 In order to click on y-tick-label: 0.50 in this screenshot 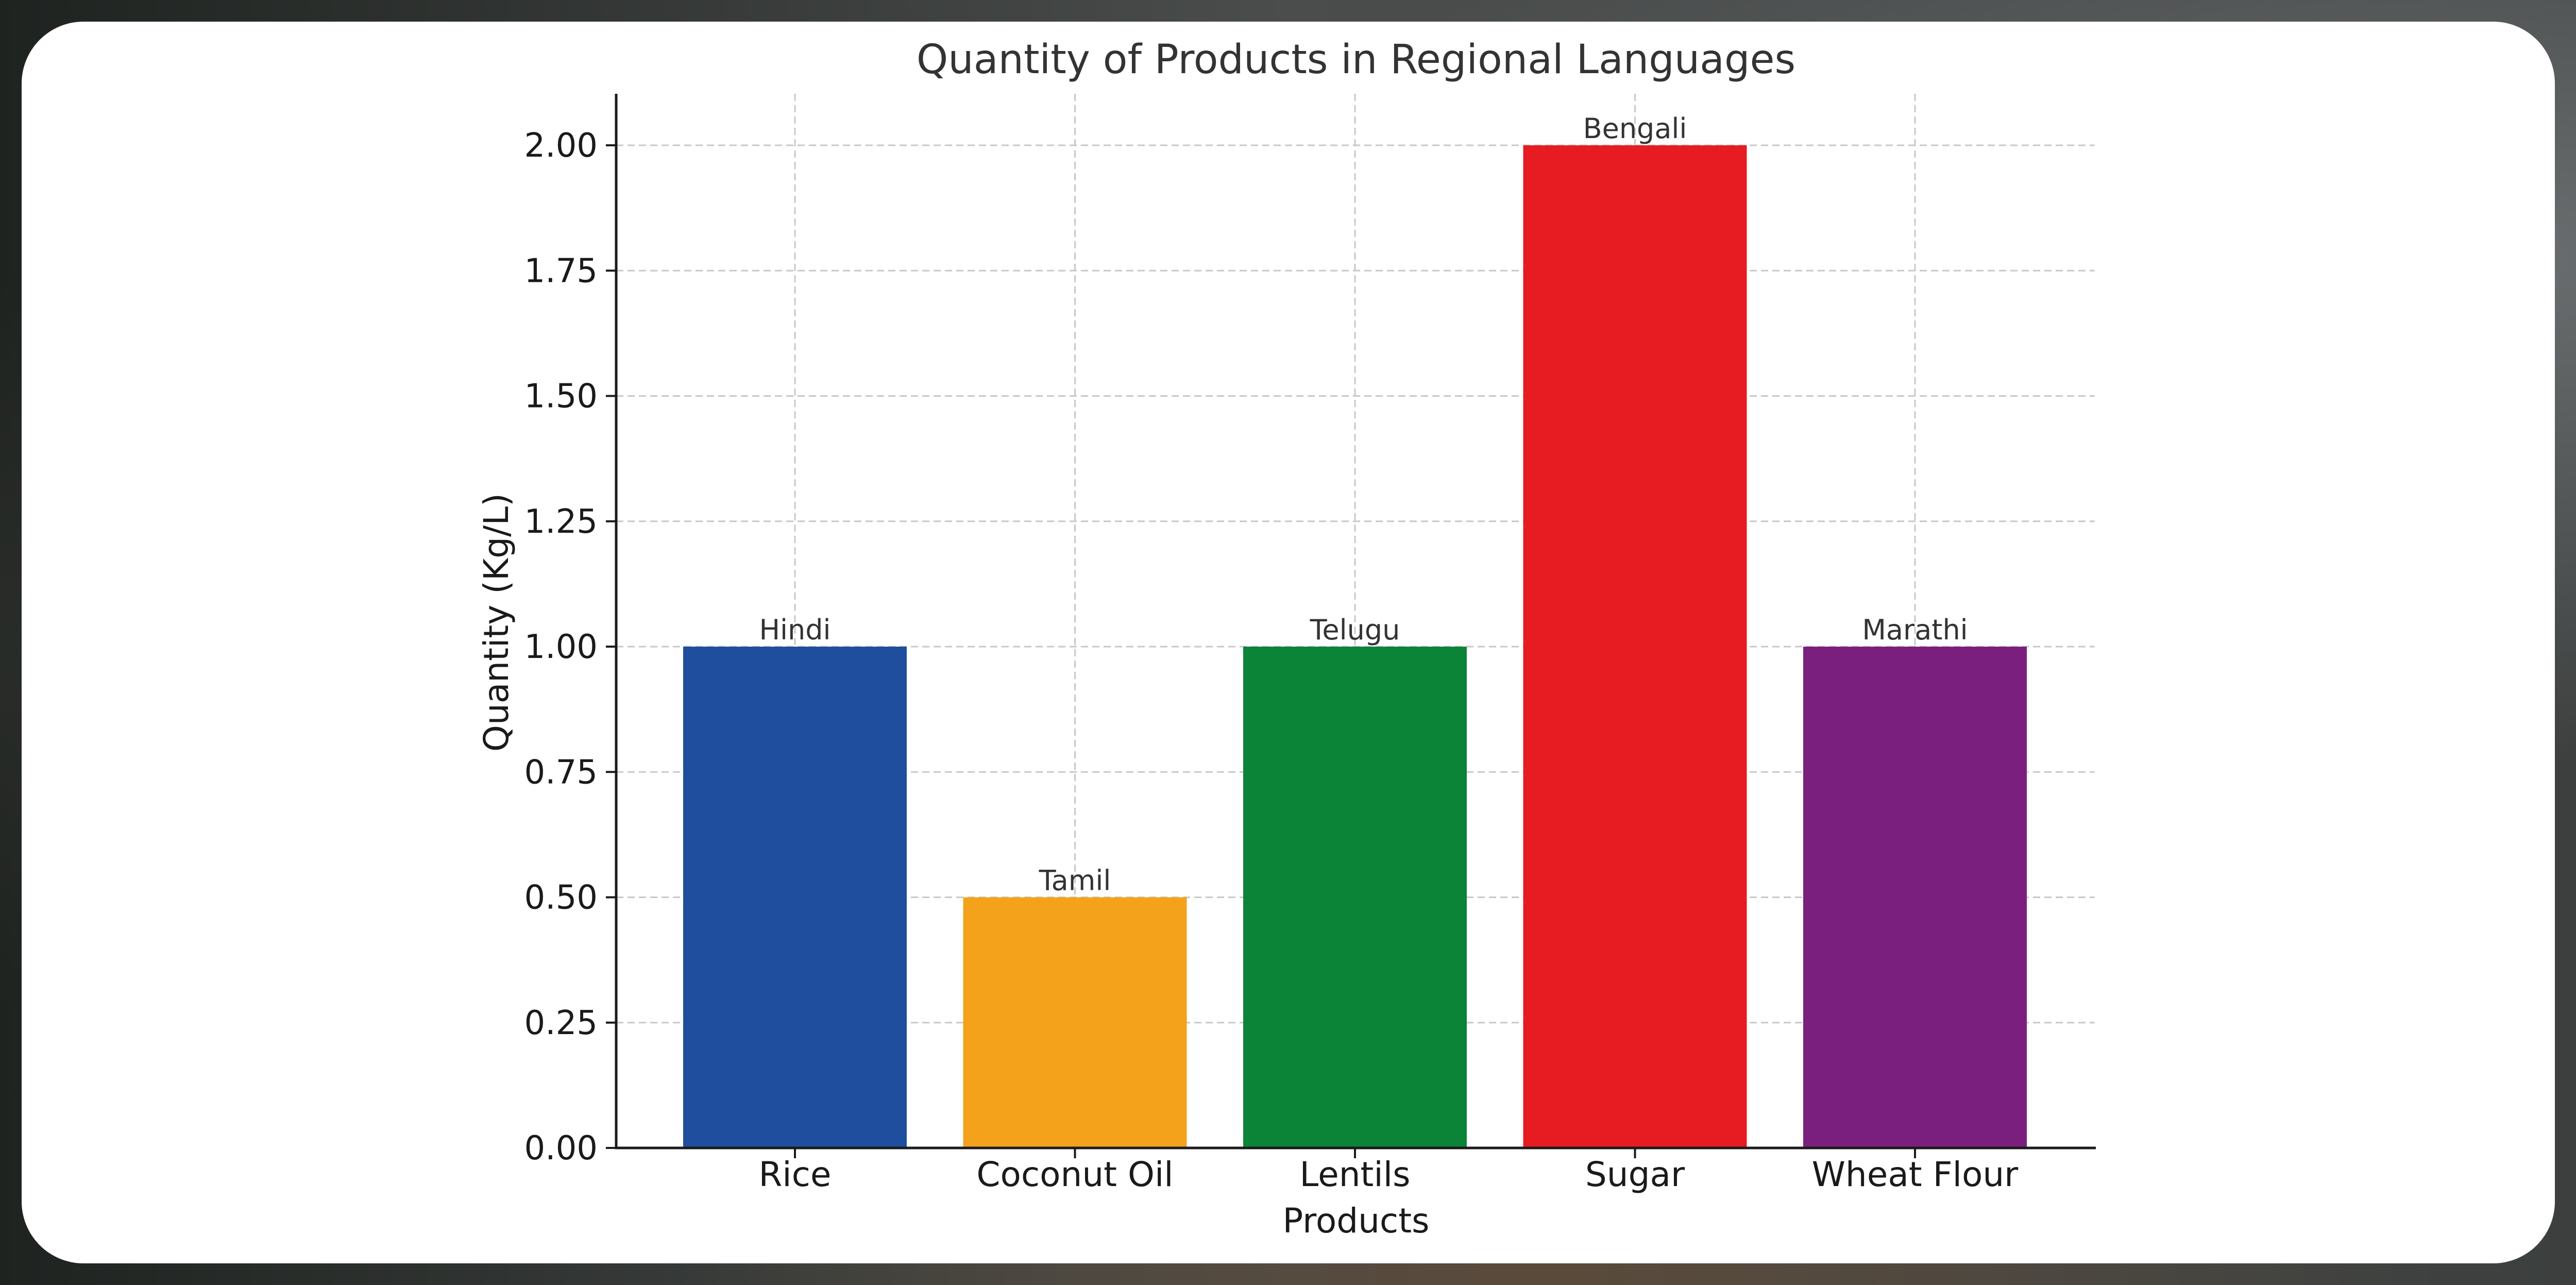, I will do `click(561, 898)`.